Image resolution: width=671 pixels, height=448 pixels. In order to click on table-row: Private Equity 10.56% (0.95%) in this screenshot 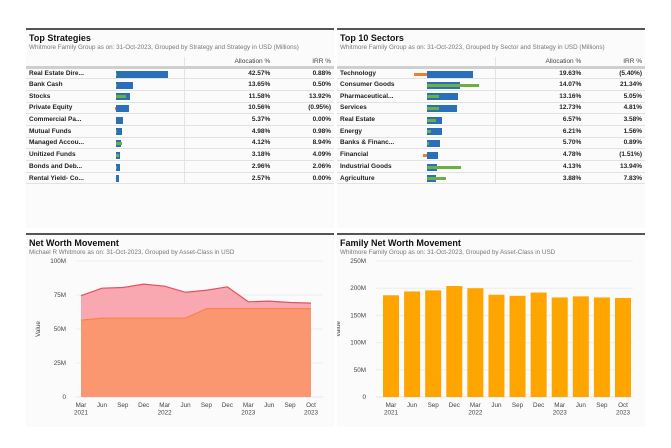, I will do `click(180, 108)`.